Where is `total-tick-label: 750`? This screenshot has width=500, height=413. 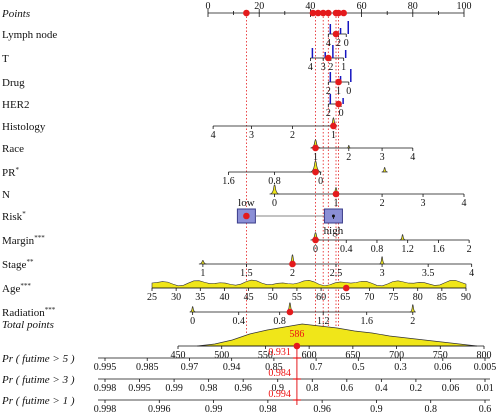 total-tick-label: 750 is located at coordinates (440, 355).